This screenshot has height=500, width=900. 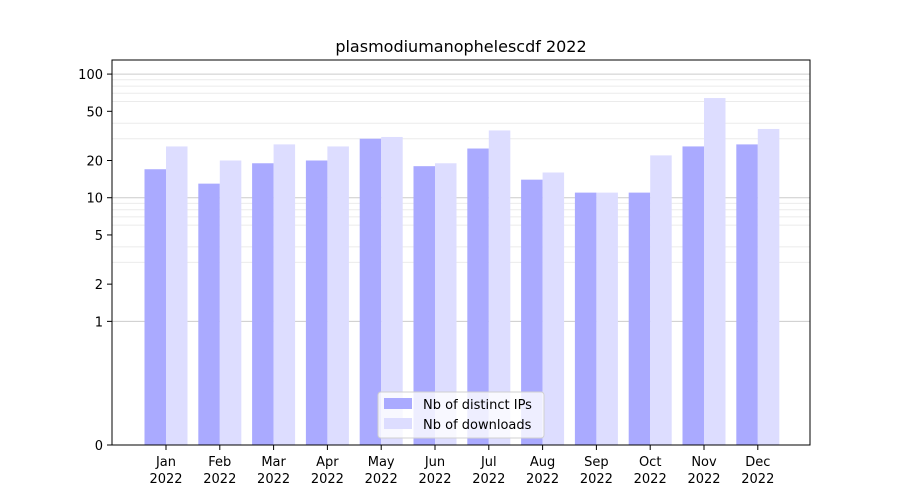 What do you see at coordinates (434, 462) in the screenshot?
I see `x-tick-label-month: Jun` at bounding box center [434, 462].